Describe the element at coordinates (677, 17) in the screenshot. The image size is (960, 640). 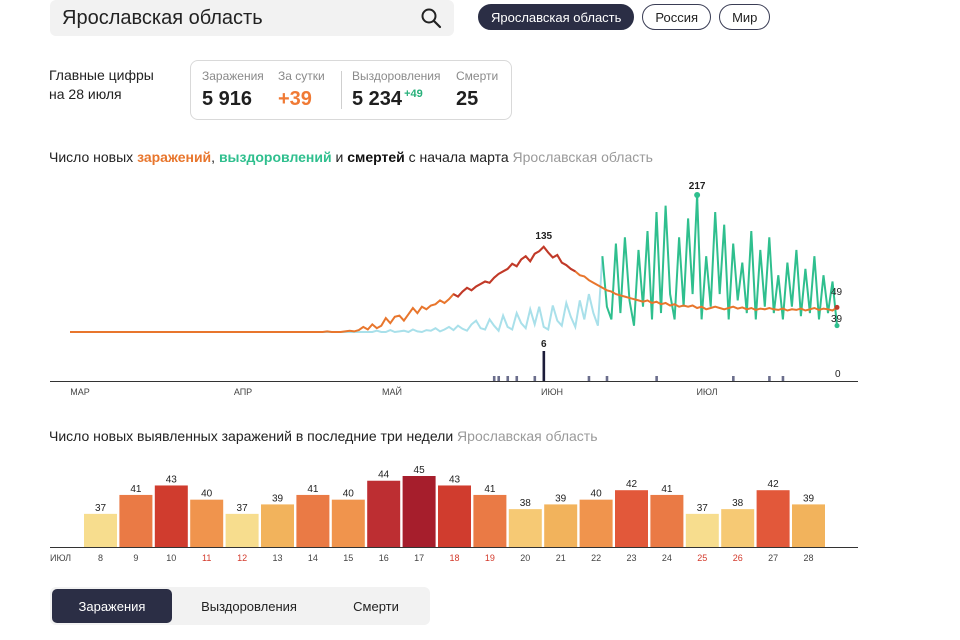
I see `chip-russia: Россия` at that location.